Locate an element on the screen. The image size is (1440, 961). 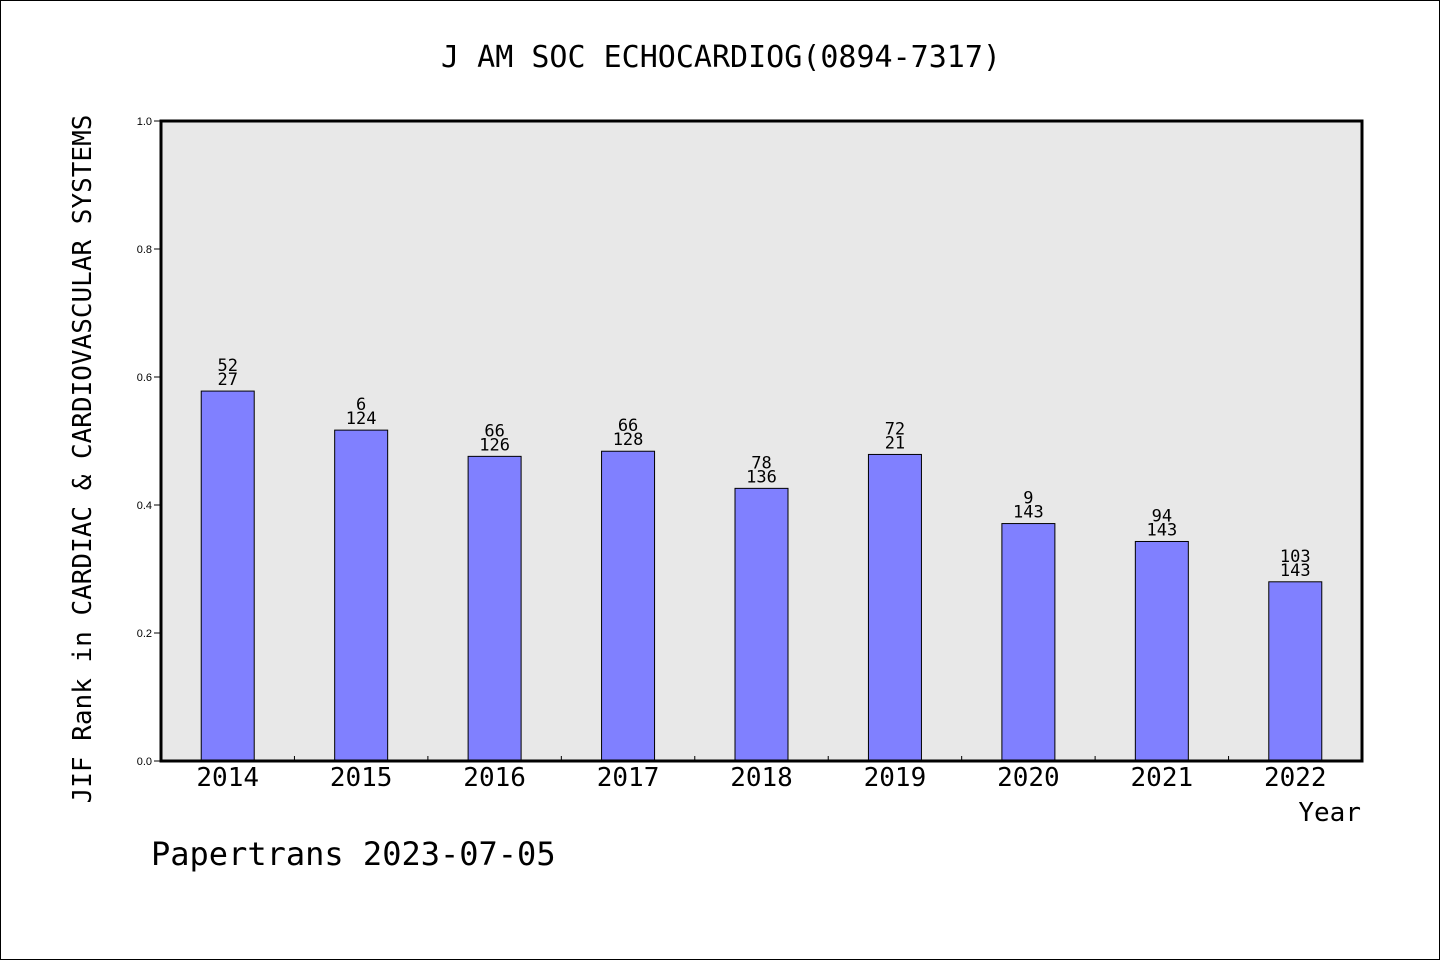
bar-2019 is located at coordinates (894, 607).